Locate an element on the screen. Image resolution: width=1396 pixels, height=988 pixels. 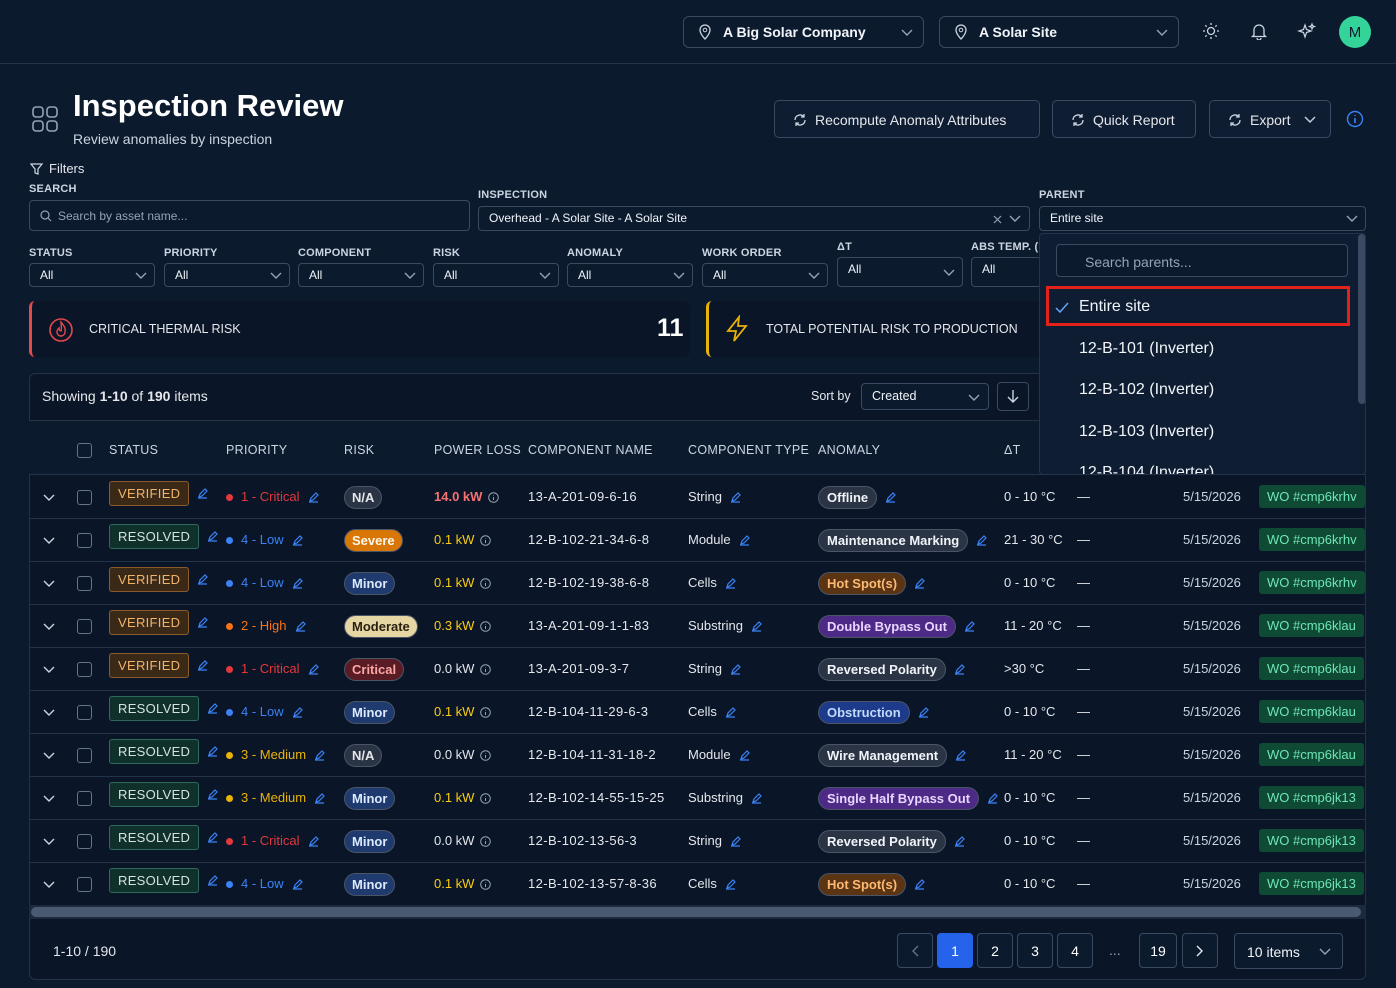
location-select: A Solar Site is located at coordinates (1059, 32).